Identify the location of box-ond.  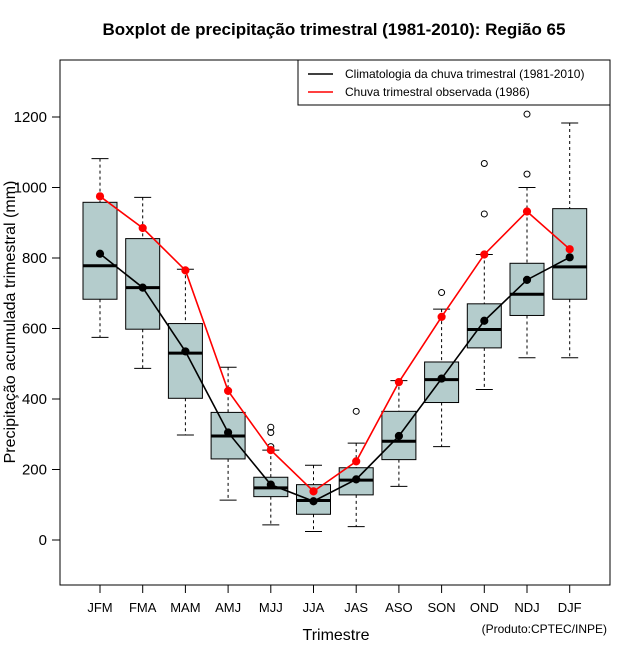
(484, 275).